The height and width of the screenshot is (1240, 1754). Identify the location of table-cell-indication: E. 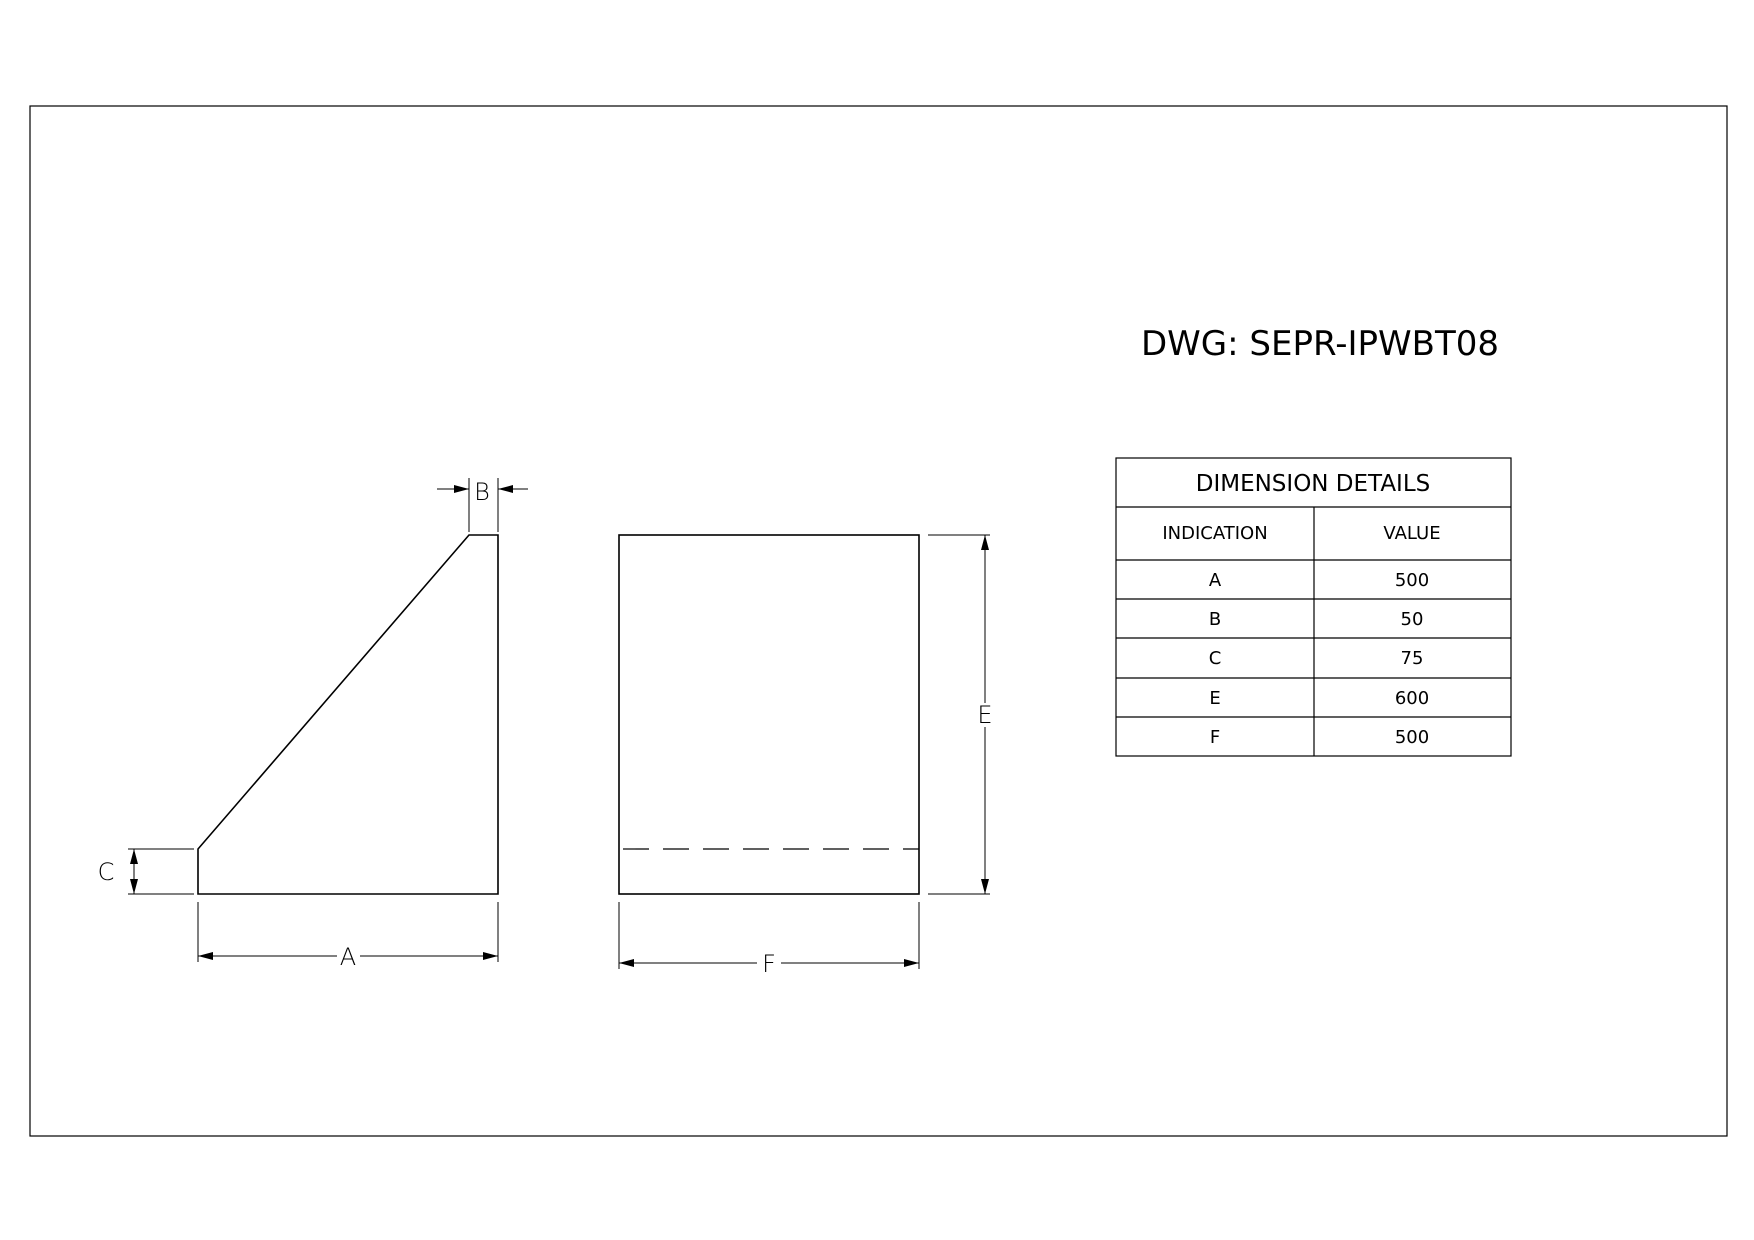
(1214, 698).